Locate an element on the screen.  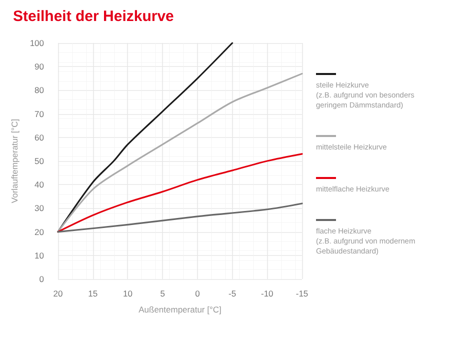
x-tick-label: 15 is located at coordinates (93, 293).